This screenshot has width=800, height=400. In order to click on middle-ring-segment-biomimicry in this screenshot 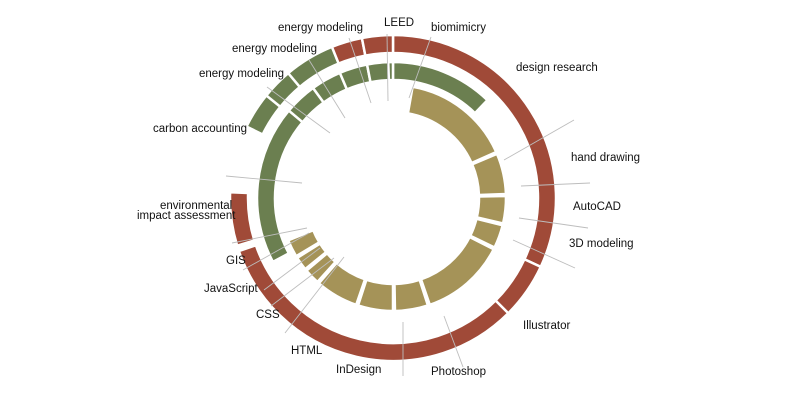, I will do `click(390, 71)`.